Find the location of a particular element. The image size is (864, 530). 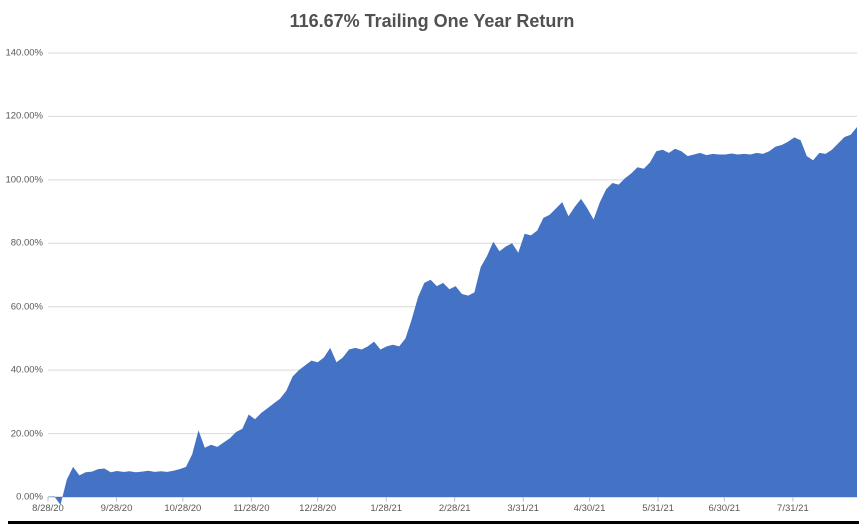

y-axis-label-60.00%: 60.00% is located at coordinates (26, 307).